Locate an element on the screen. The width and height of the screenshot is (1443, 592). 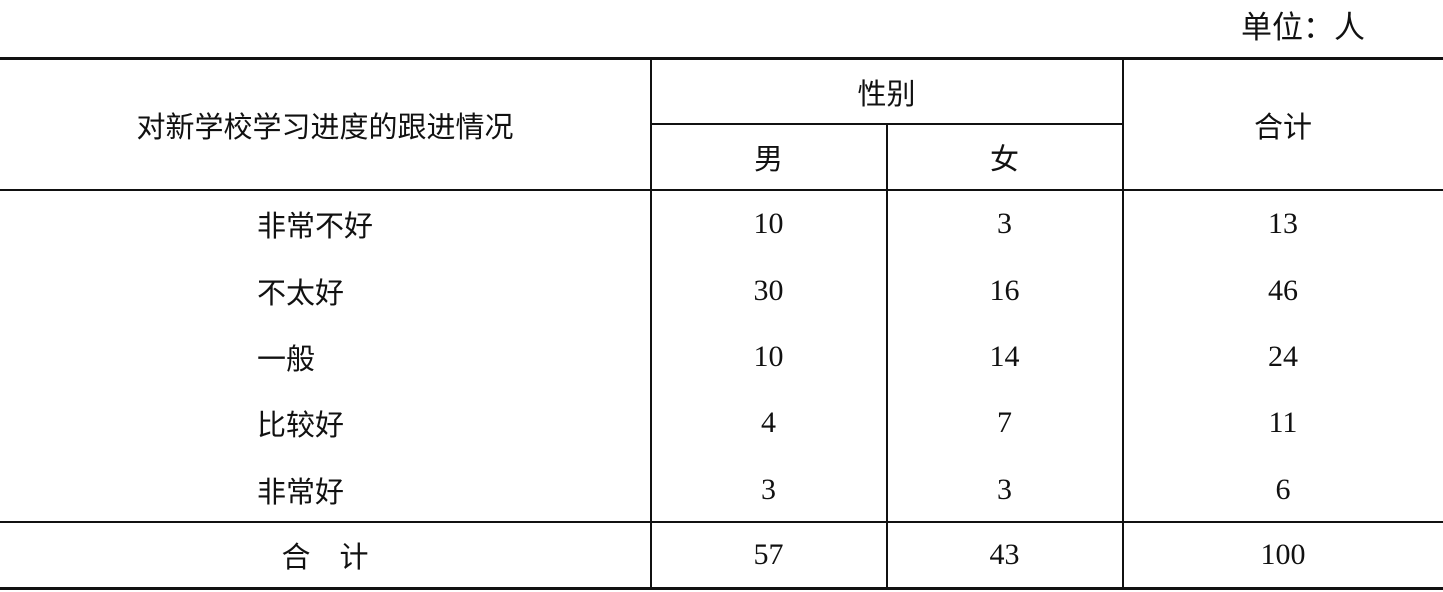
header-bottom-rule is located at coordinates (721, 190).